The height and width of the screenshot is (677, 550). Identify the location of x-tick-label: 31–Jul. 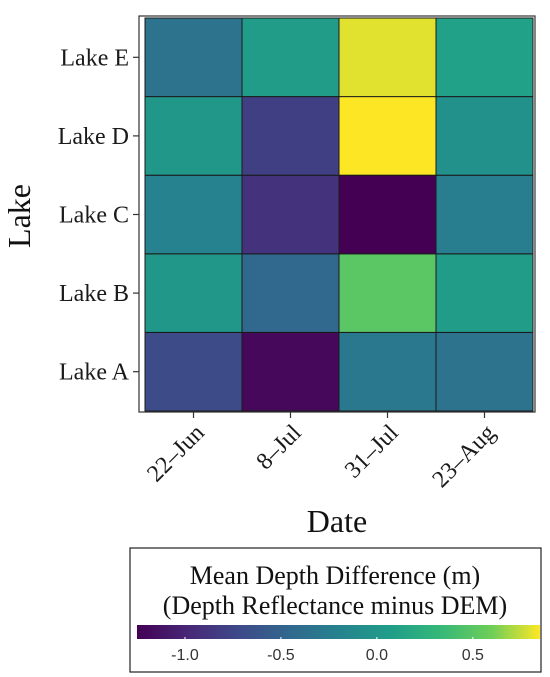
(372, 452).